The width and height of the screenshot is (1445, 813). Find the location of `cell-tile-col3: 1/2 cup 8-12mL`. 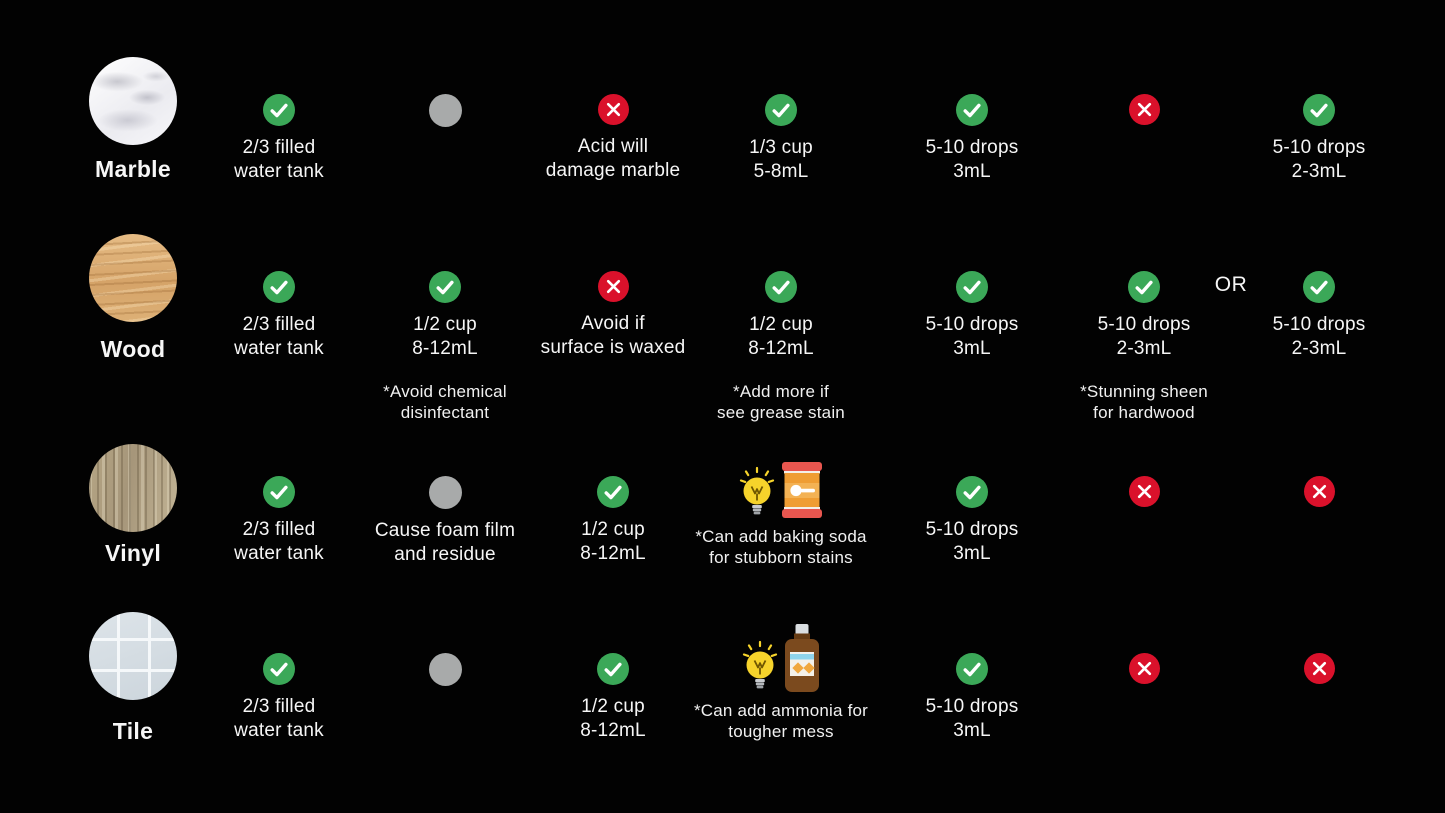

cell-tile-col3: 1/2 cup 8-12mL is located at coordinates (613, 698).